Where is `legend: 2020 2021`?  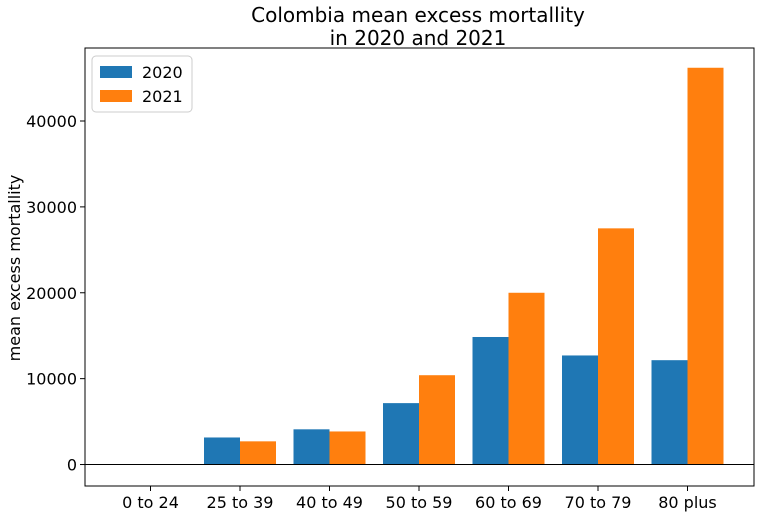
legend: 2020 2021 is located at coordinates (142, 84).